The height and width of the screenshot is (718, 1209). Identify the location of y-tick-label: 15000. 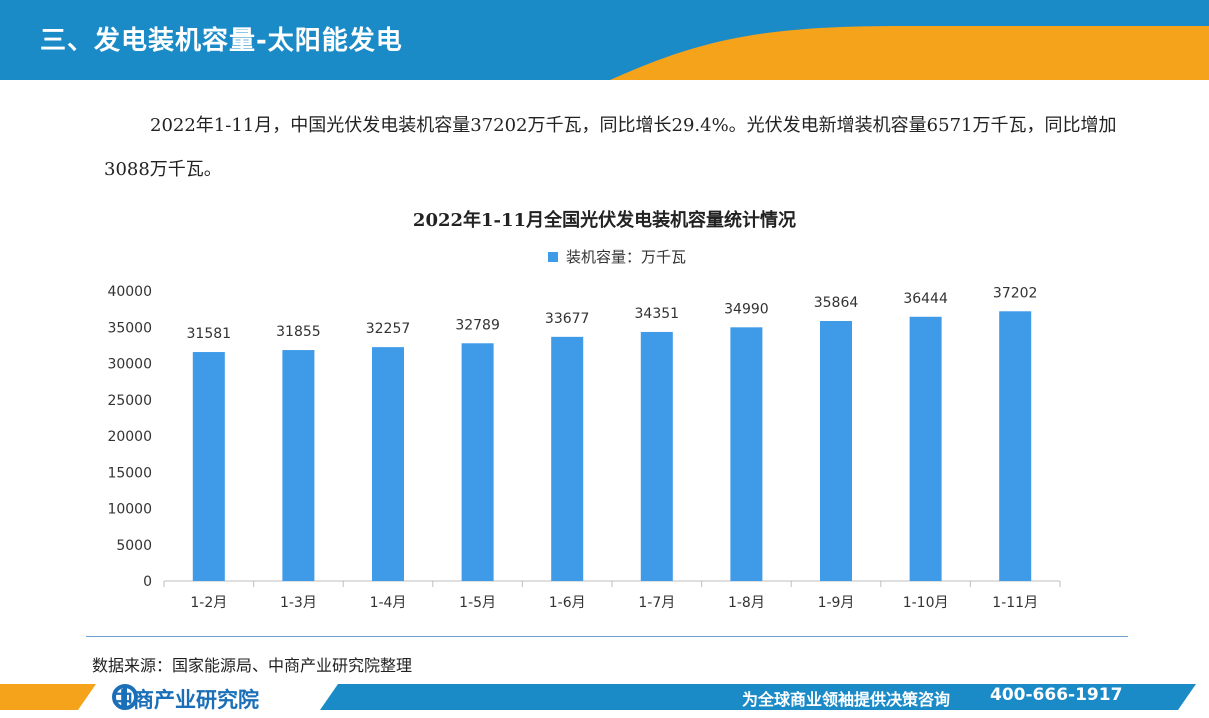
(129, 473).